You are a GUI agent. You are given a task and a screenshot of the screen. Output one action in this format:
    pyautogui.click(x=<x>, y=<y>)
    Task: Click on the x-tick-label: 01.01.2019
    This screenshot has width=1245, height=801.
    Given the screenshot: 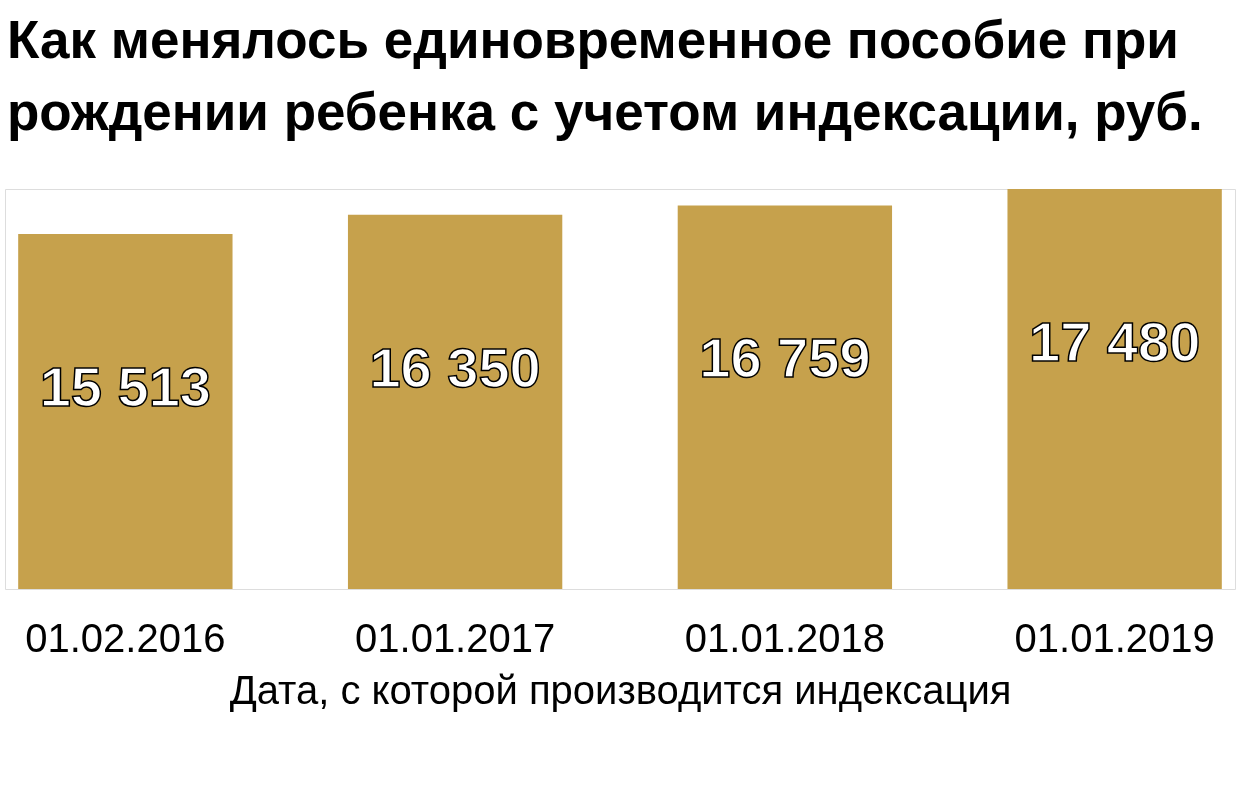 What is the action you would take?
    pyautogui.click(x=1114, y=637)
    